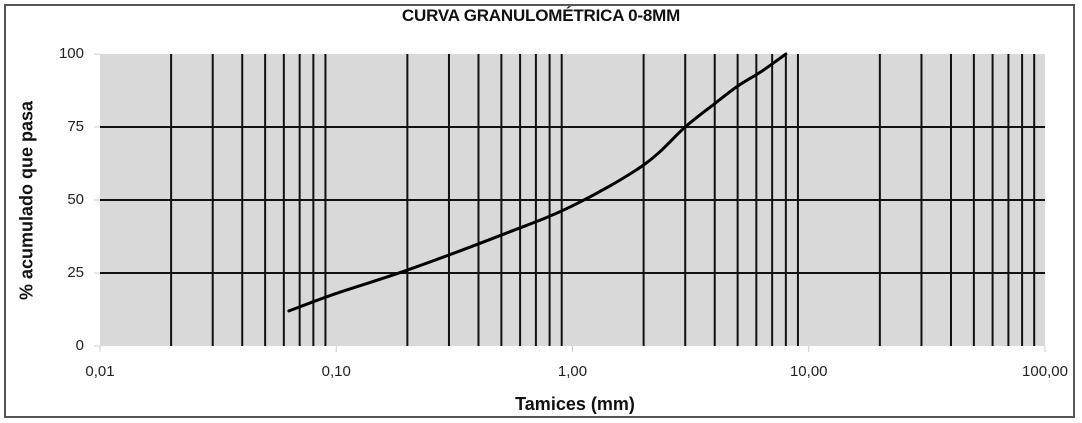 This screenshot has height=423, width=1082. I want to click on y-tick-label: 0, so click(79, 345).